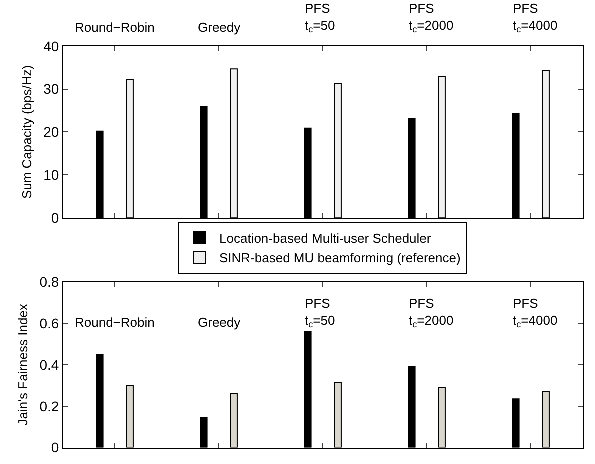 This screenshot has width=595, height=464. I want to click on annotation: Greedy, so click(220, 322).